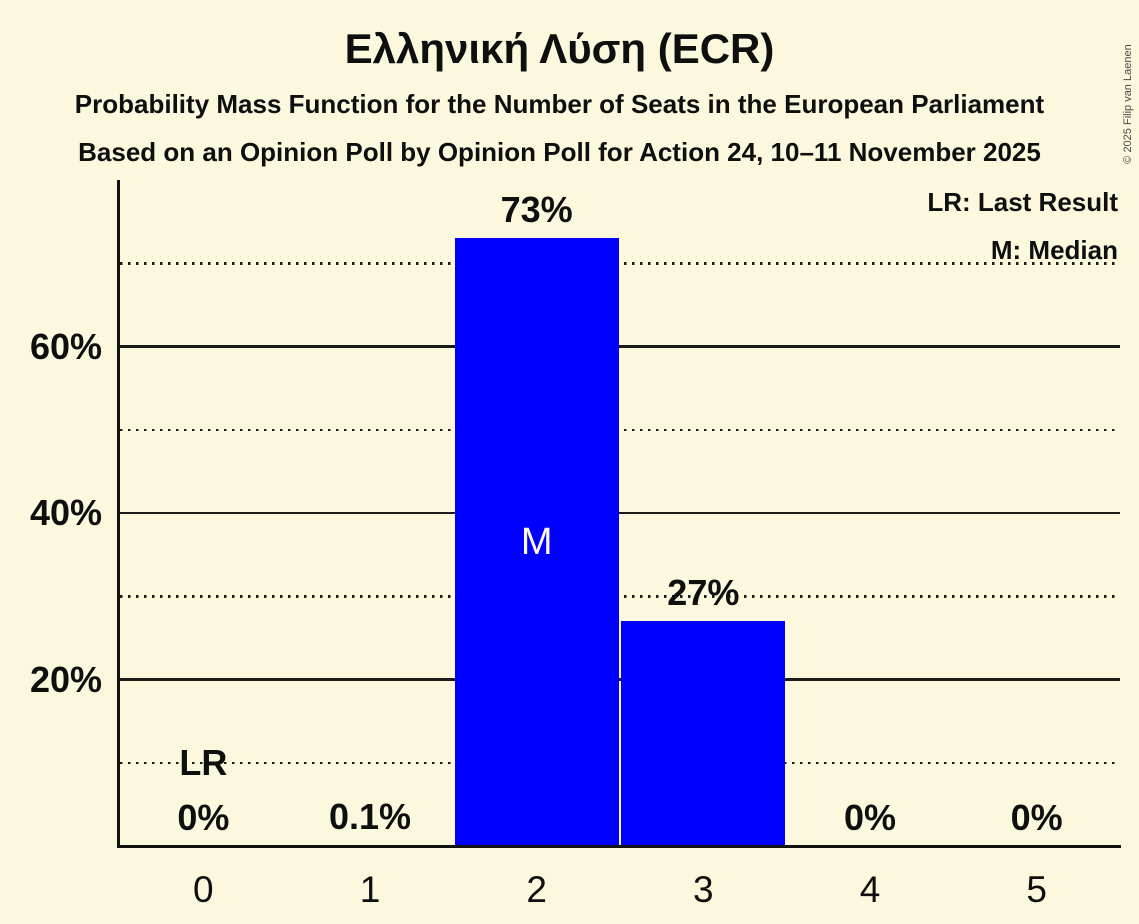 Image resolution: width=1139 pixels, height=924 pixels. What do you see at coordinates (203, 762) in the screenshot?
I see `last-result-marker: LR` at bounding box center [203, 762].